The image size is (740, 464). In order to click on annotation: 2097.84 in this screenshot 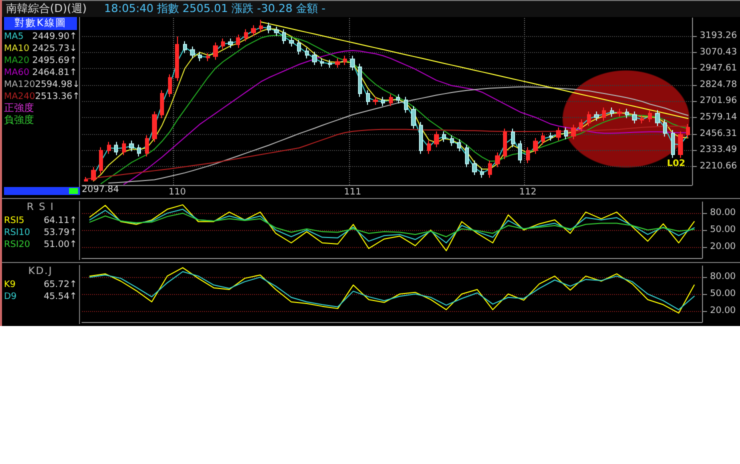, I will do `click(101, 190)`.